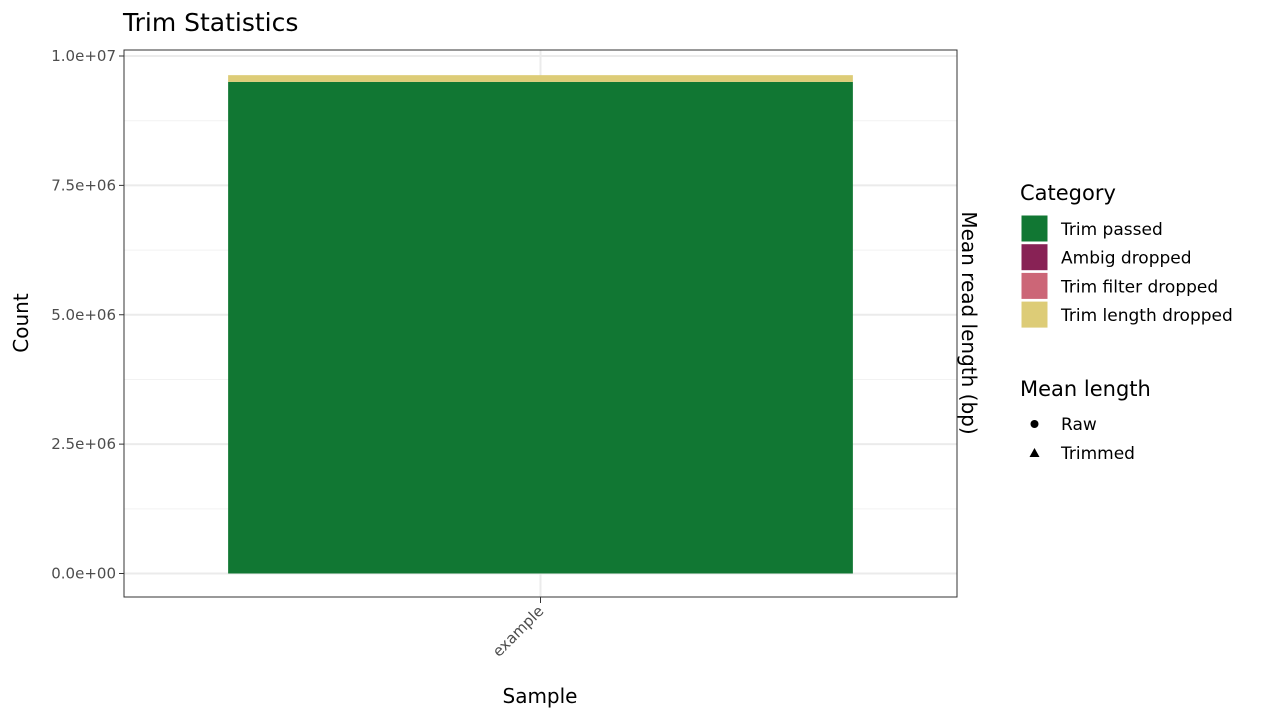  Describe the element at coordinates (1097, 454) in the screenshot. I see `legend-label: Trimmed` at that location.